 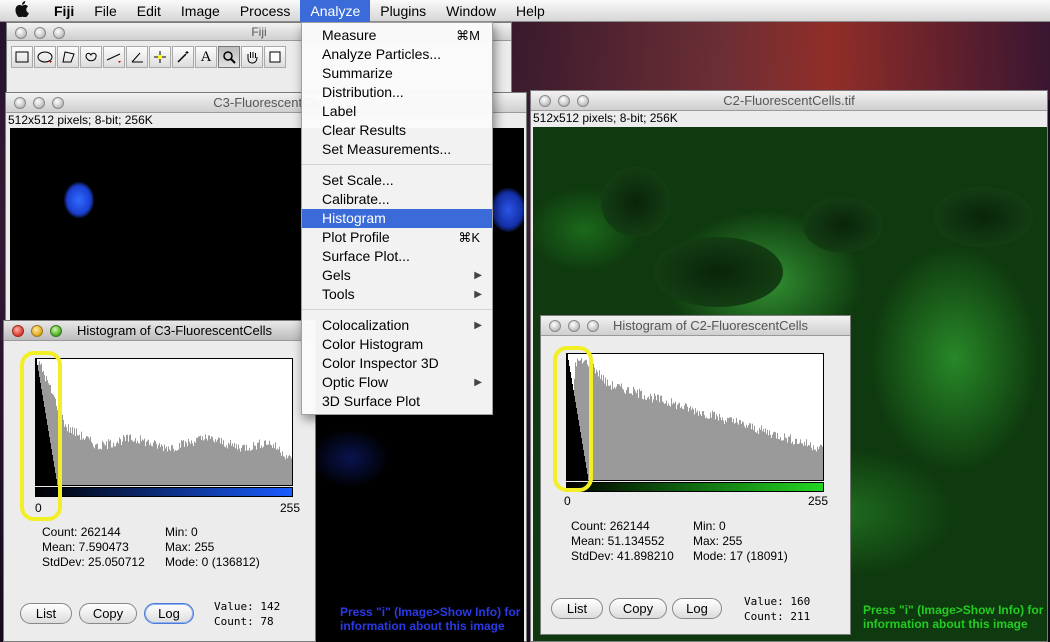 I want to click on menu-item-histogram: Histogram, so click(x=397, y=218).